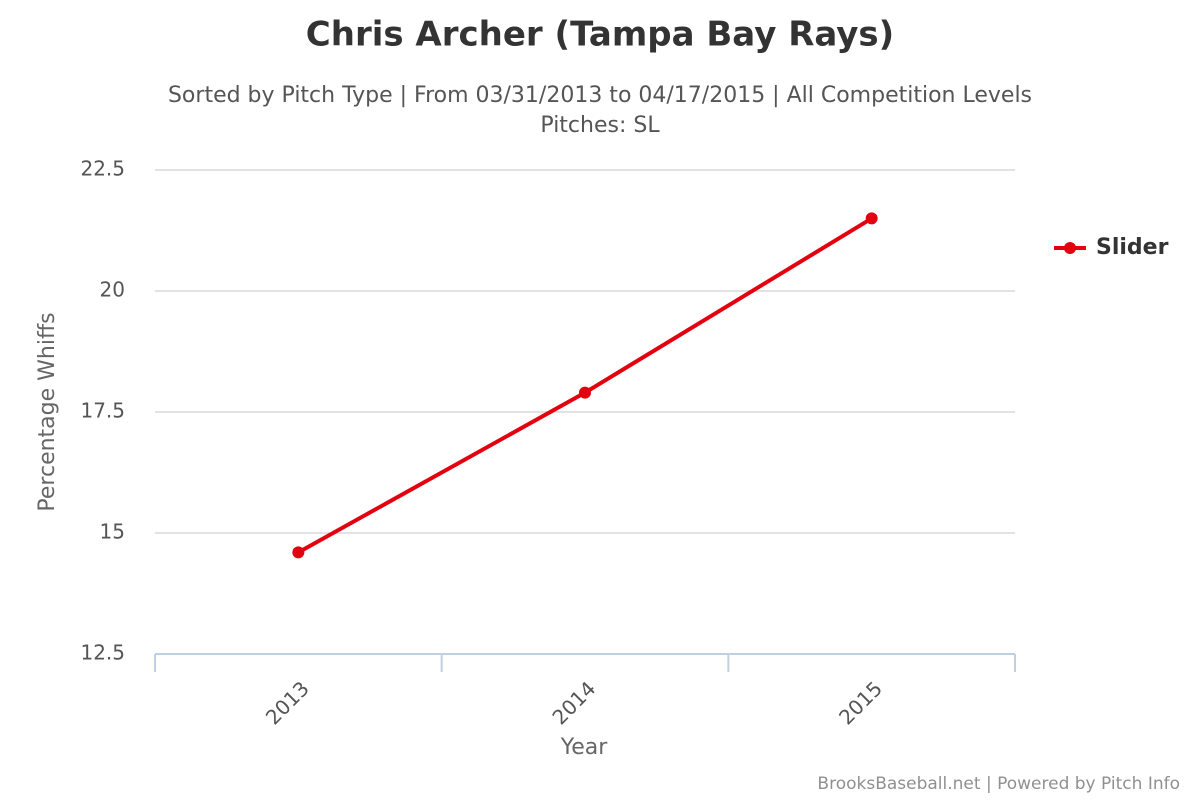 This screenshot has height=800, width=1200. What do you see at coordinates (47, 411) in the screenshot?
I see `y-axis-label: Percentage Whiffs` at bounding box center [47, 411].